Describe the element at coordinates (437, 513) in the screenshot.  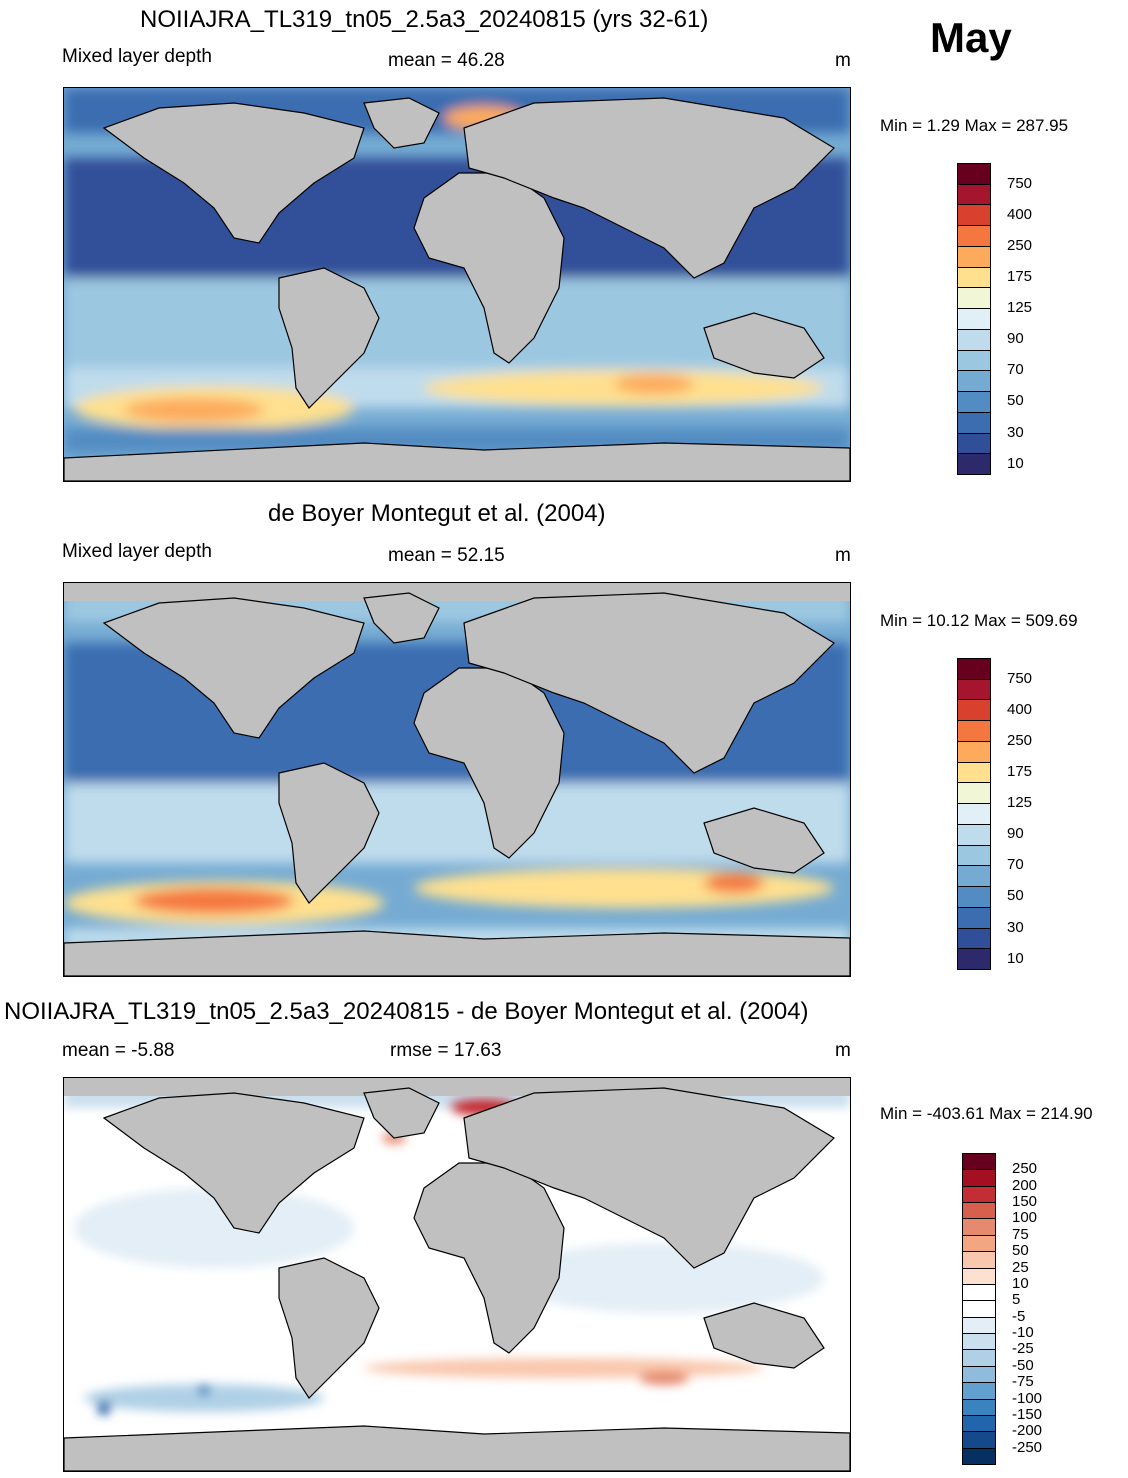
I see `panel-2-title: de Boyer Montegut et al. (2004)` at that location.